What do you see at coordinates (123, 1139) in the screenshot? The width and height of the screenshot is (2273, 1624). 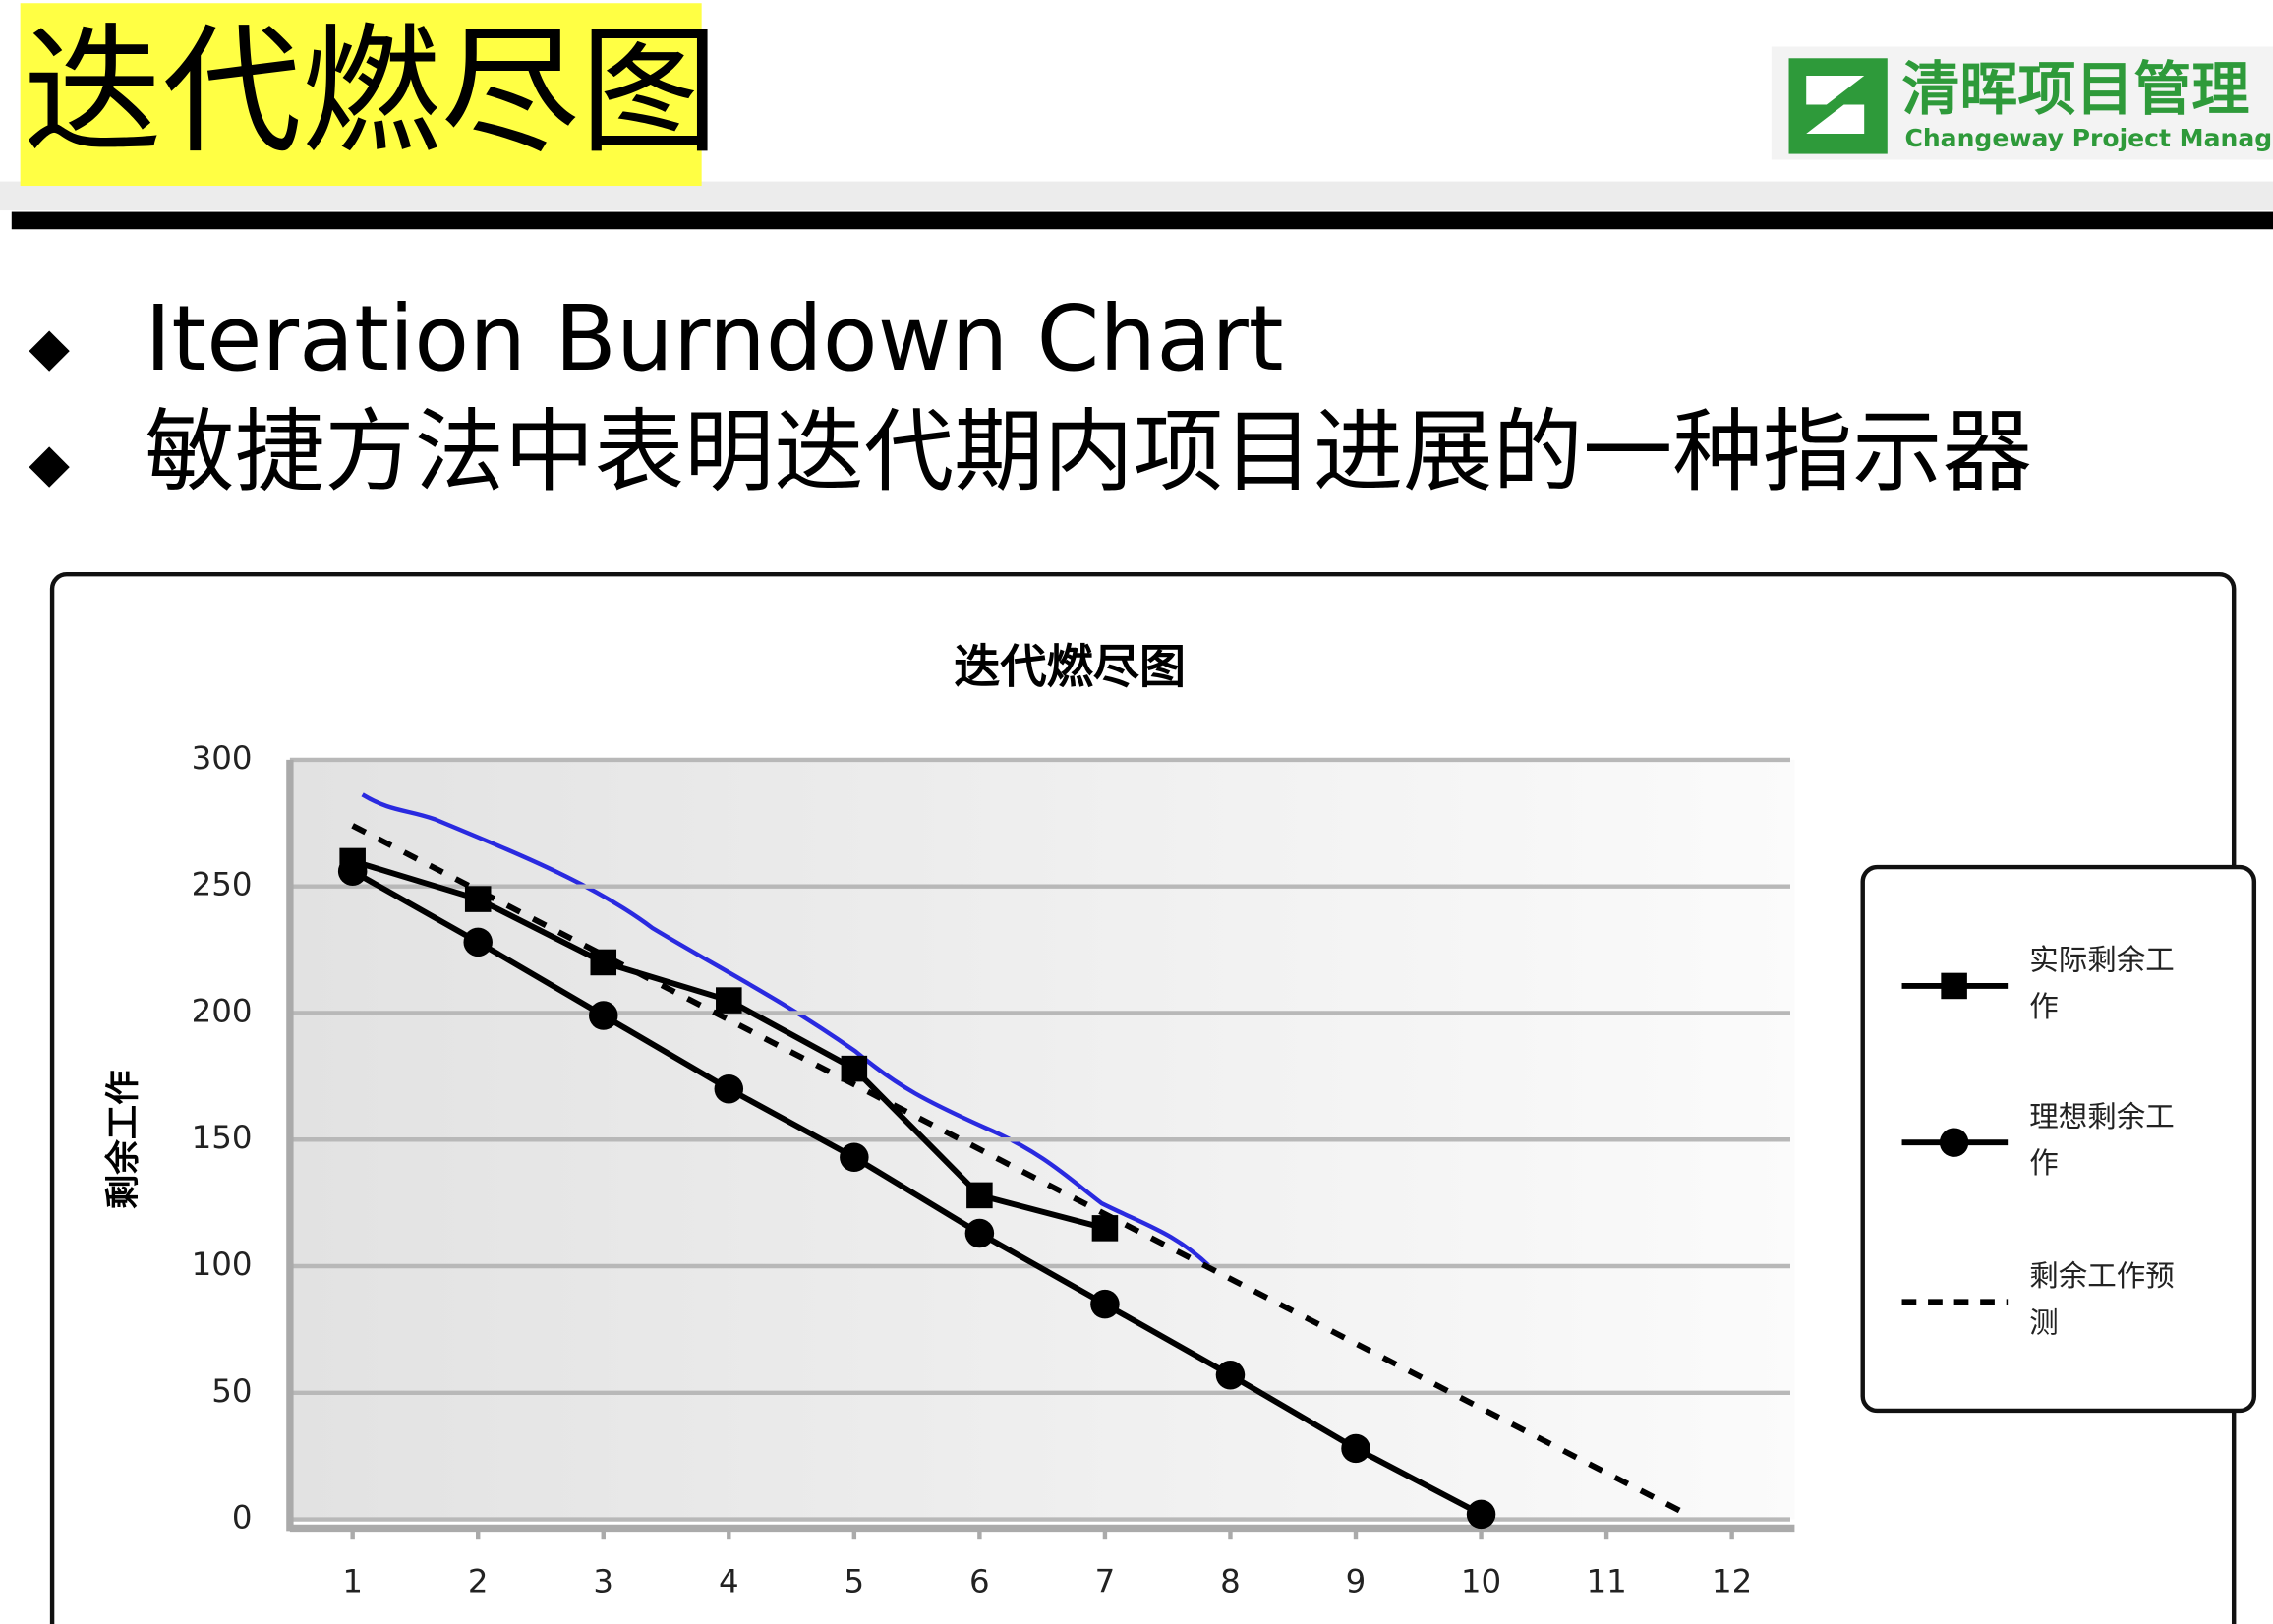 I see `y-axis-label: 剩余工作` at bounding box center [123, 1139].